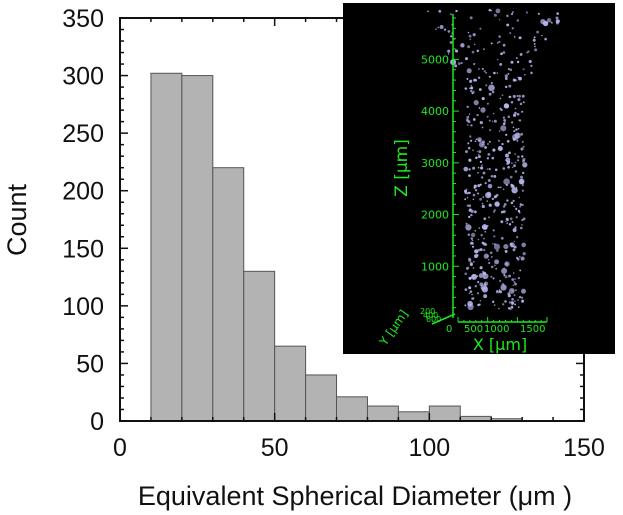 Image resolution: width=623 pixels, height=515 pixels. Describe the element at coordinates (17, 219) in the screenshot. I see `y-axis-title: Count` at that location.